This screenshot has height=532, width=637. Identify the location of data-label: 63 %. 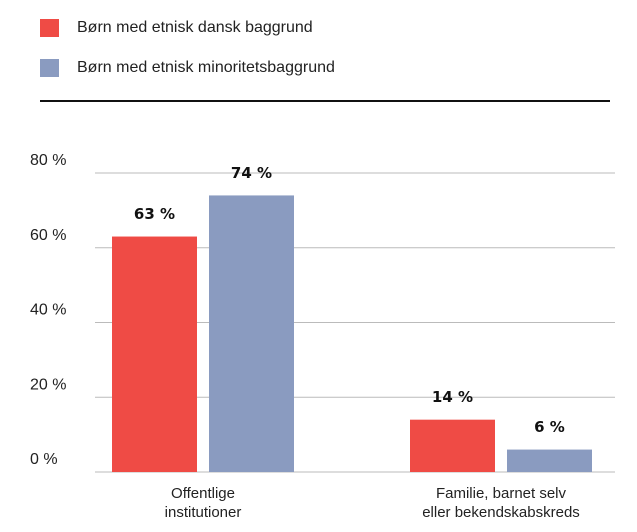
(154, 214).